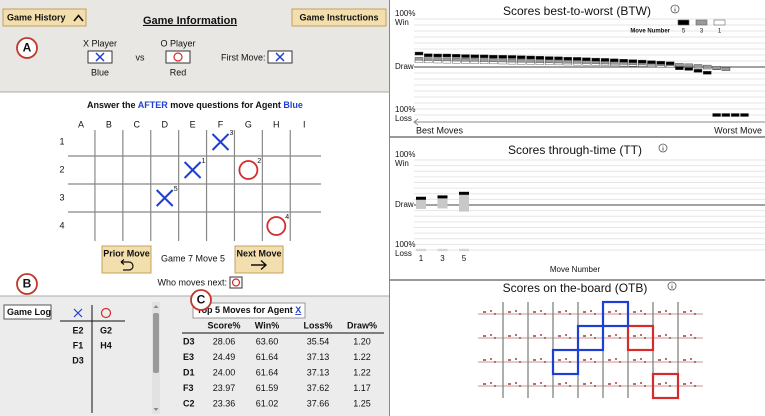  What do you see at coordinates (267, 341) in the screenshot?
I see `table-cell: 63.60` at bounding box center [267, 341].